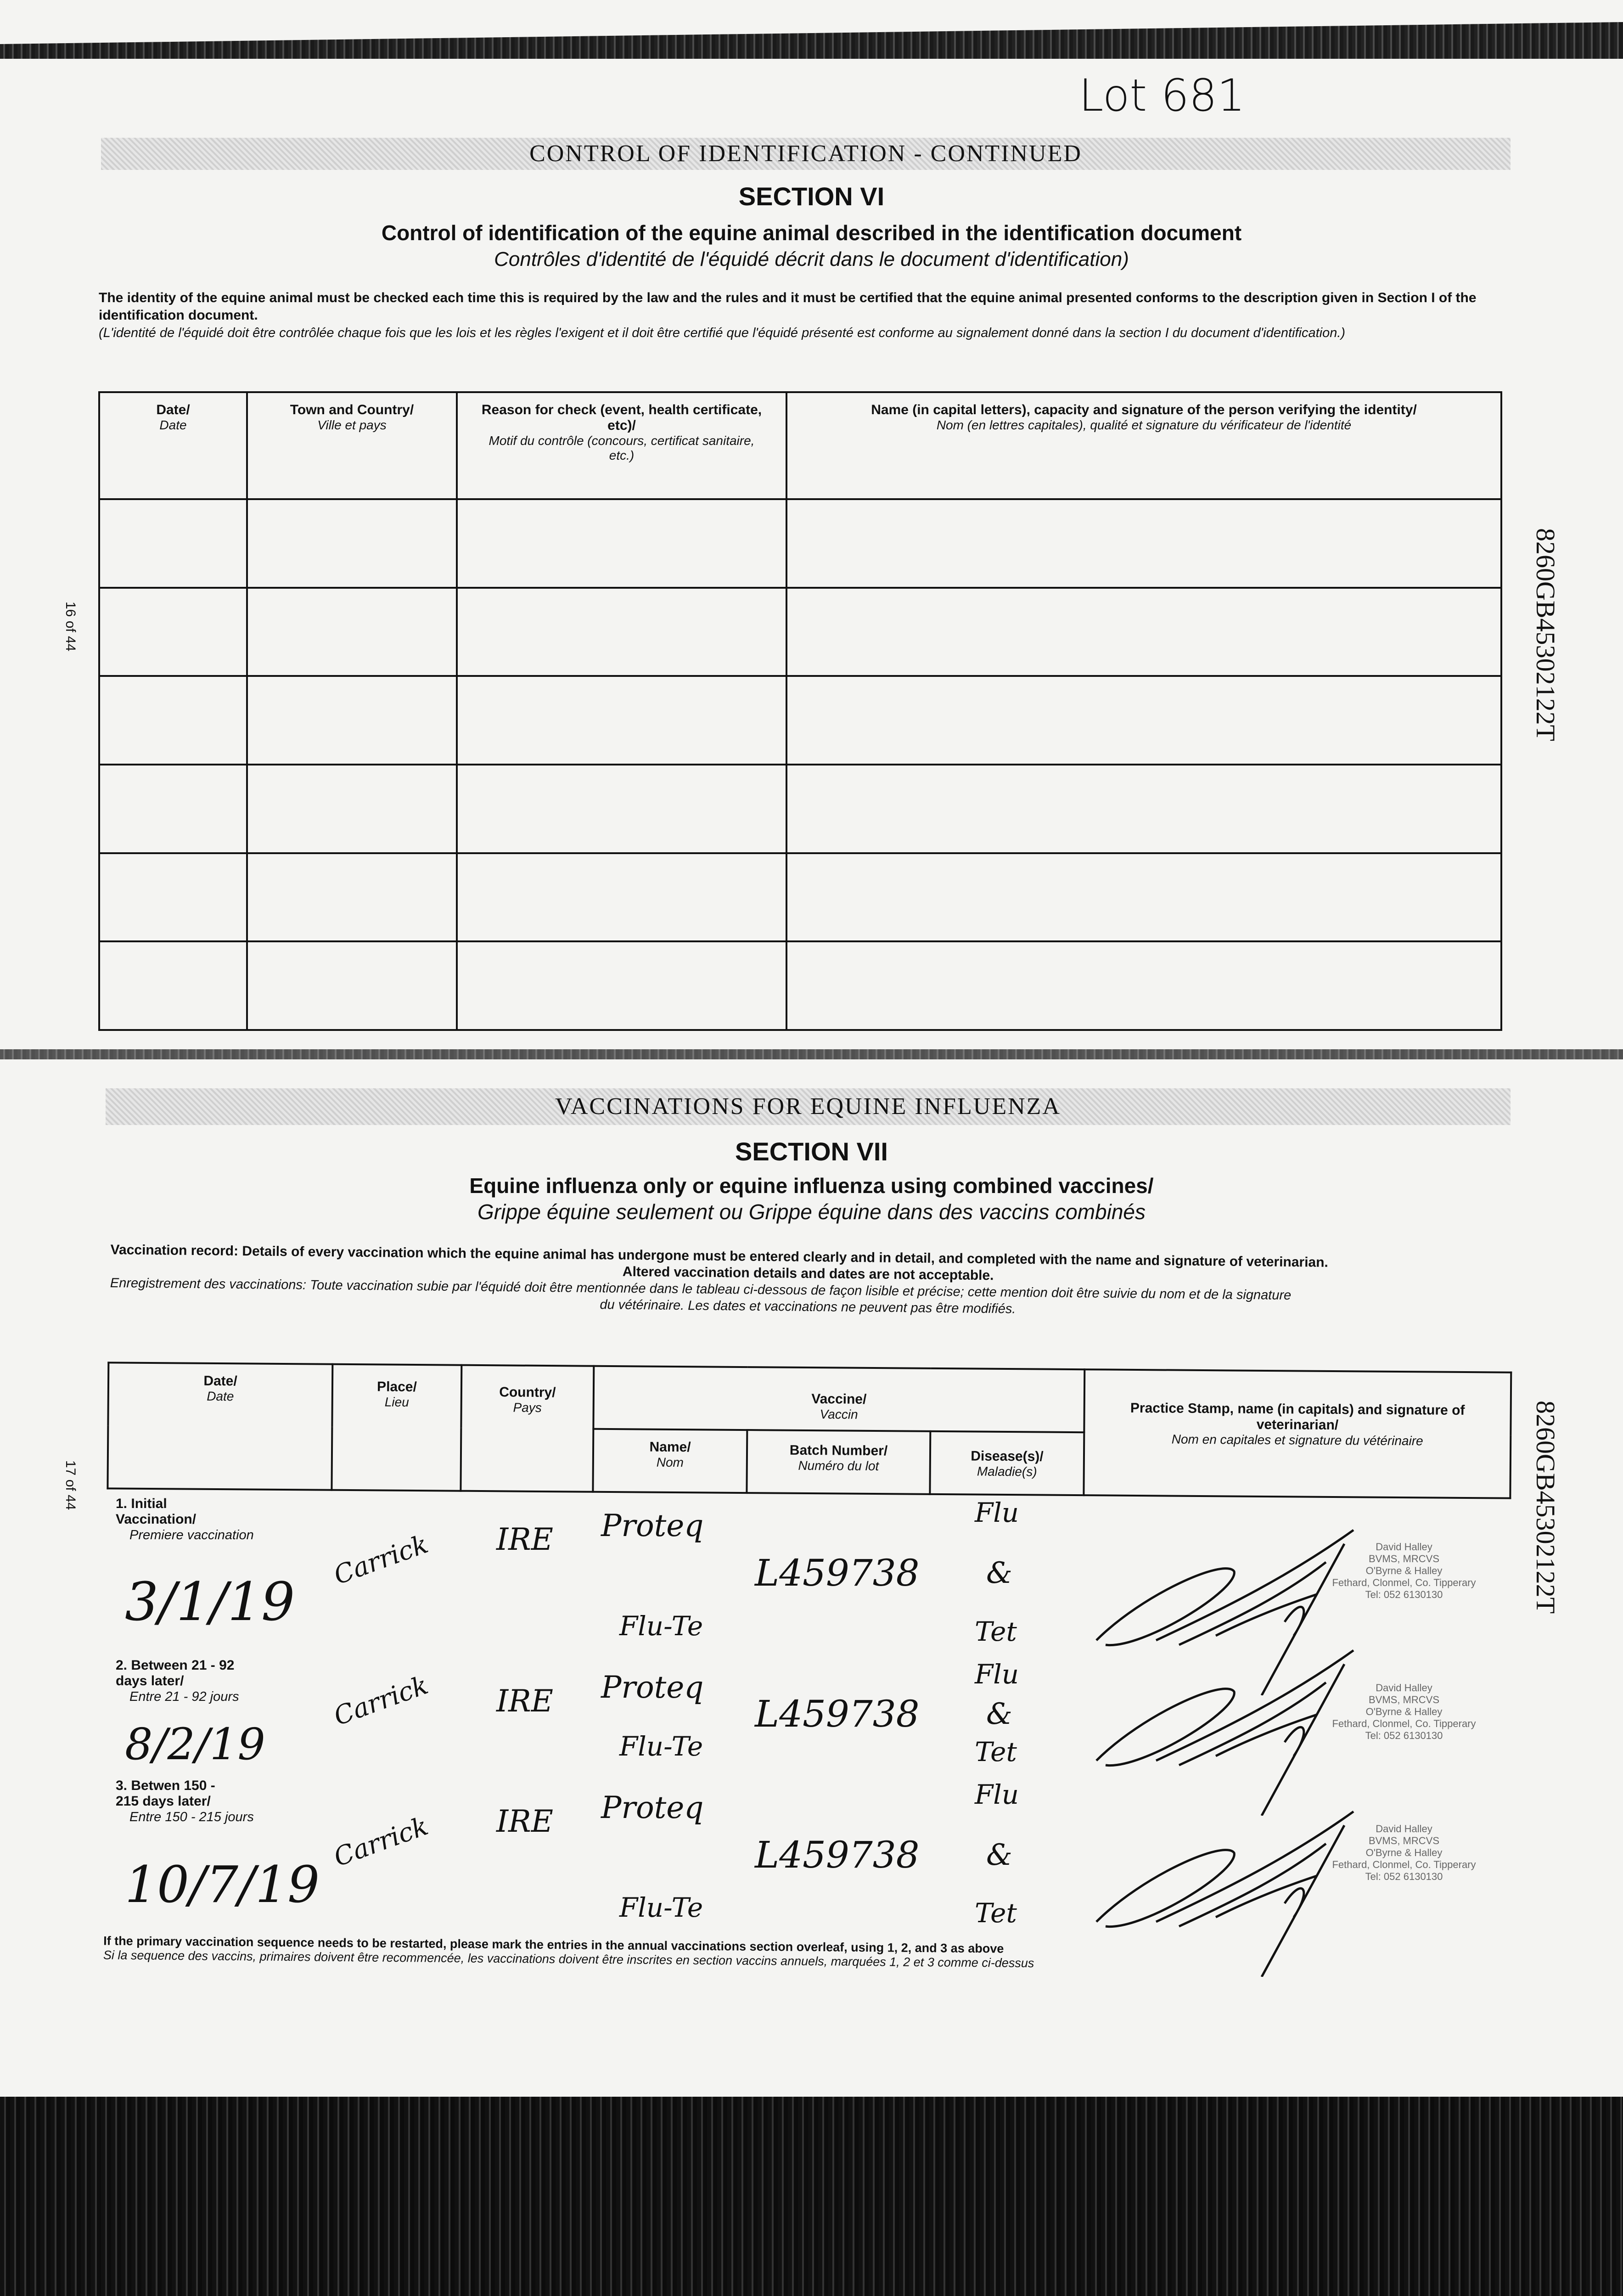 The image size is (1623, 2296). Describe the element at coordinates (811, 197) in the screenshot. I see `section6-heading: SECTION VI` at that location.